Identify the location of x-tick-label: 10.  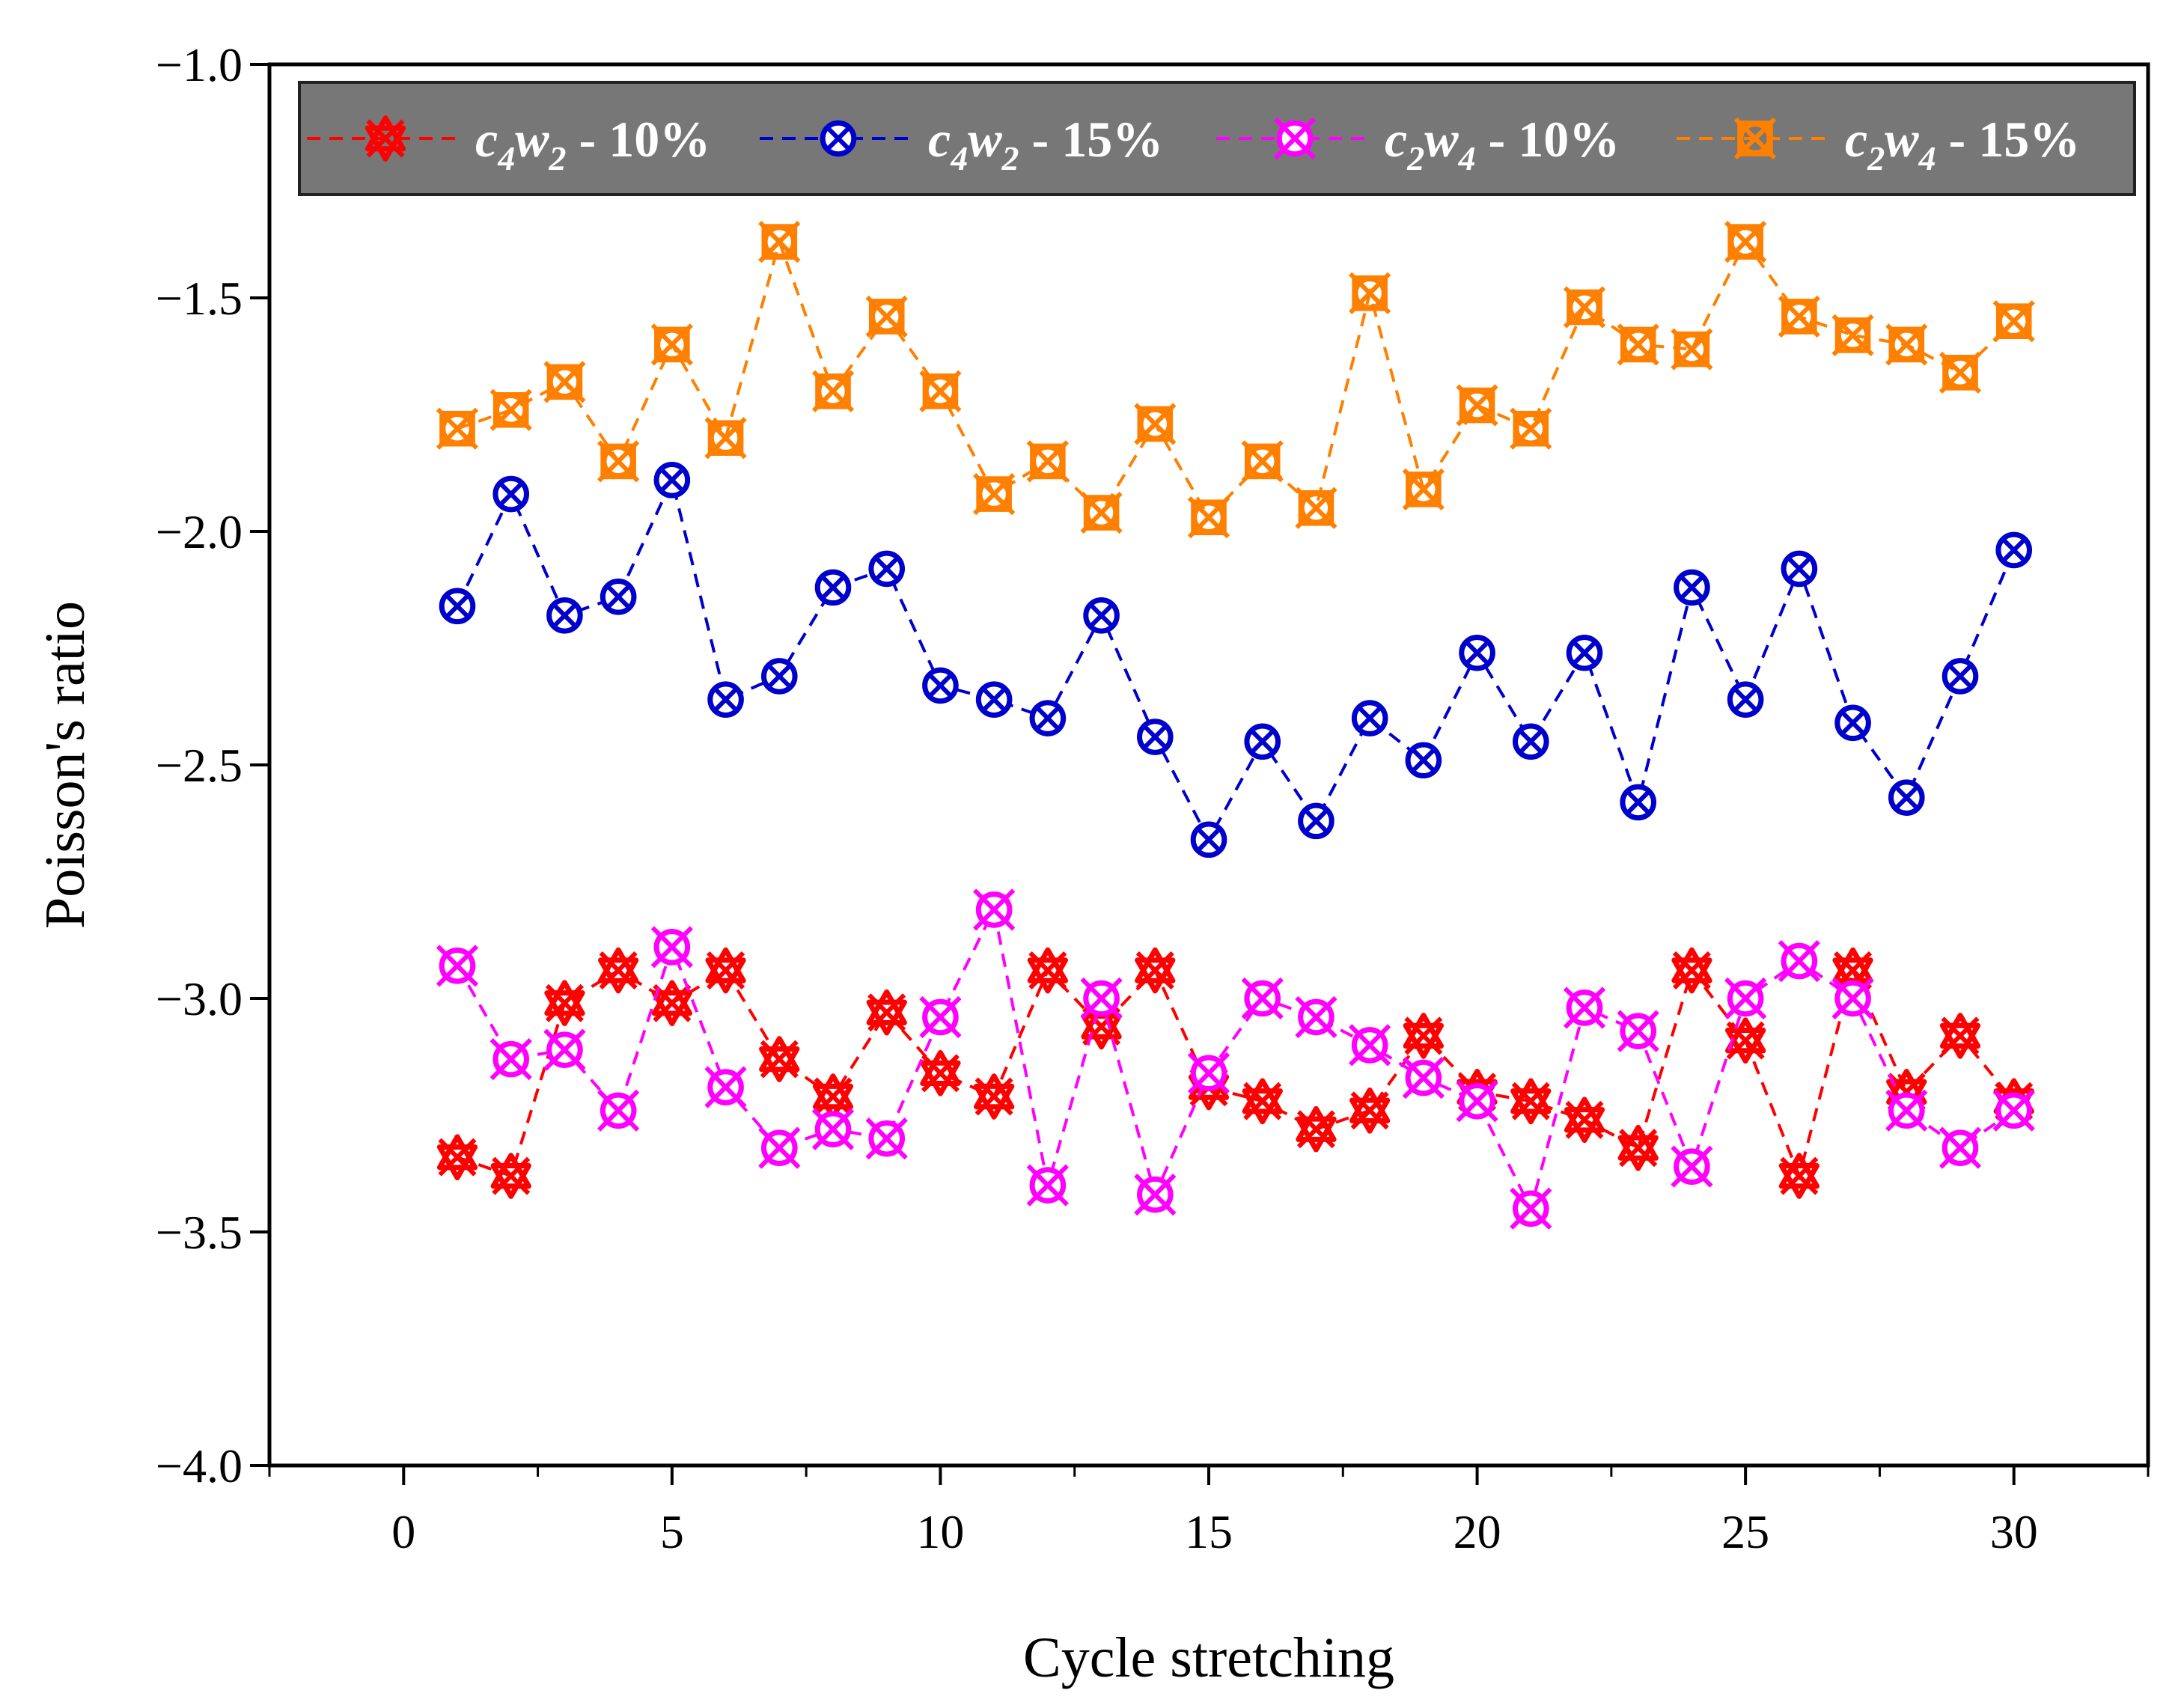
(940, 1531).